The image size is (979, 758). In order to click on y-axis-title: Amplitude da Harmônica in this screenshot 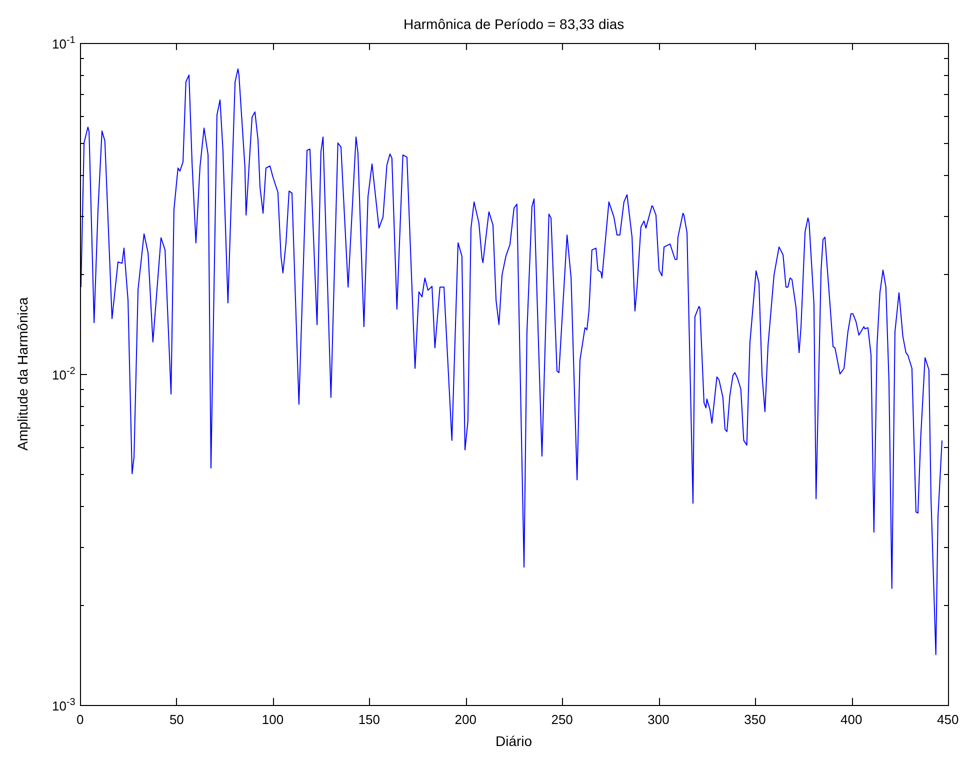, I will do `click(22, 374)`.